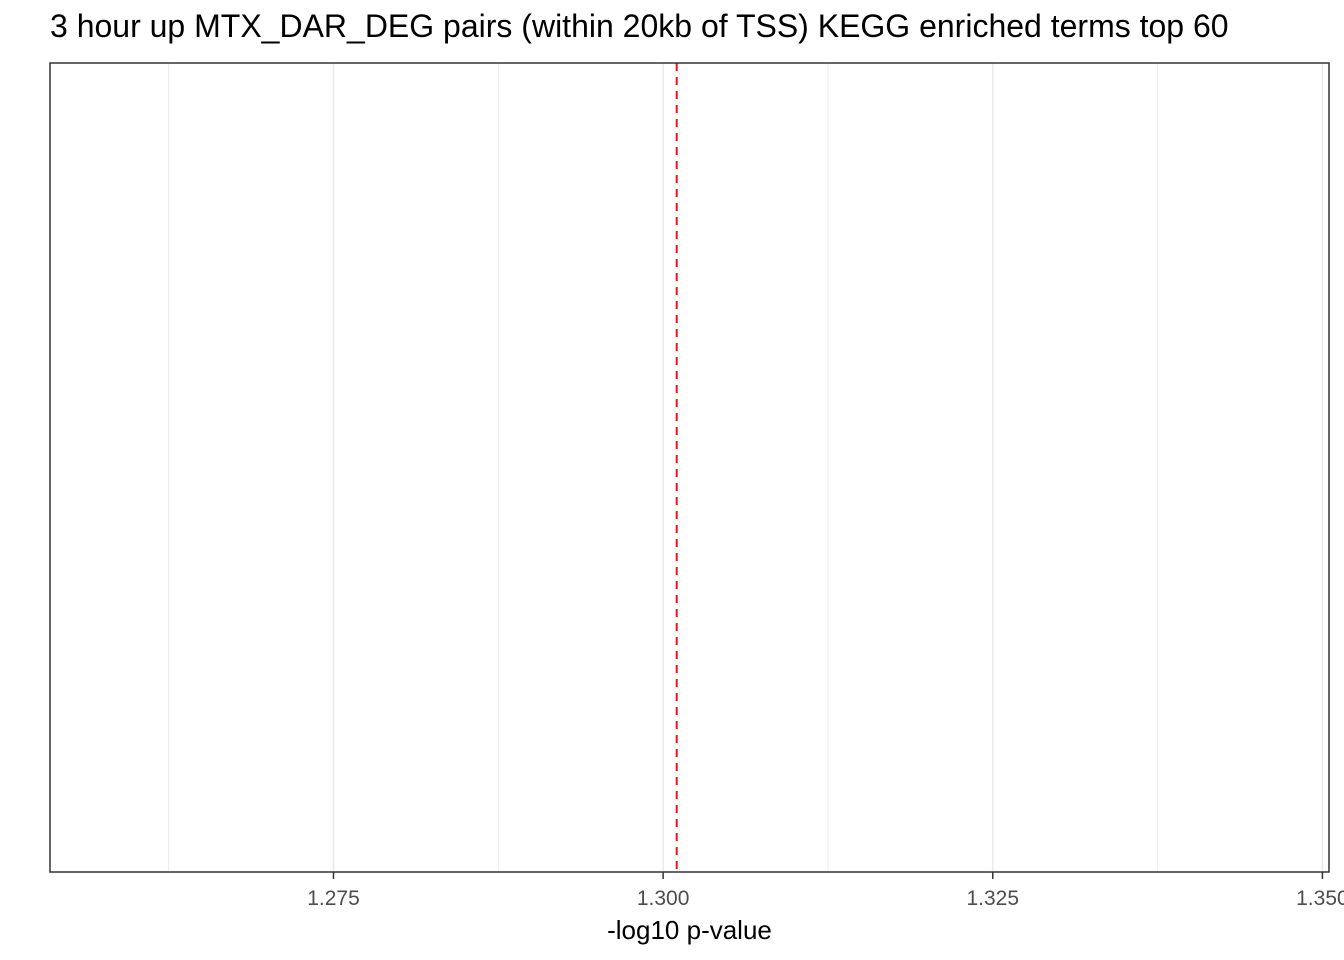 This screenshot has height=960, width=1344. I want to click on x-axis-ticks: 1.275 1.300 1.325 1.350, so click(825, 891).